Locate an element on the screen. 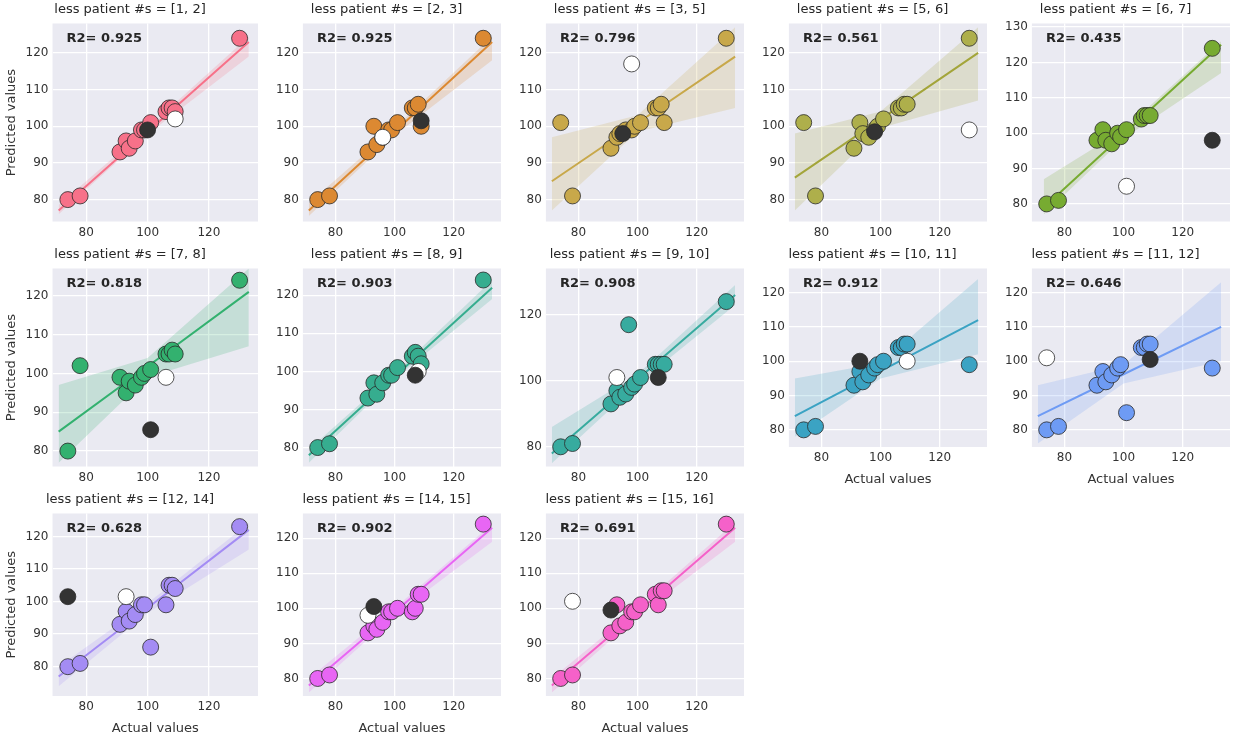 The width and height of the screenshot is (1241, 740). chart-title: less patient #s = [6, 7] is located at coordinates (1115, 9).